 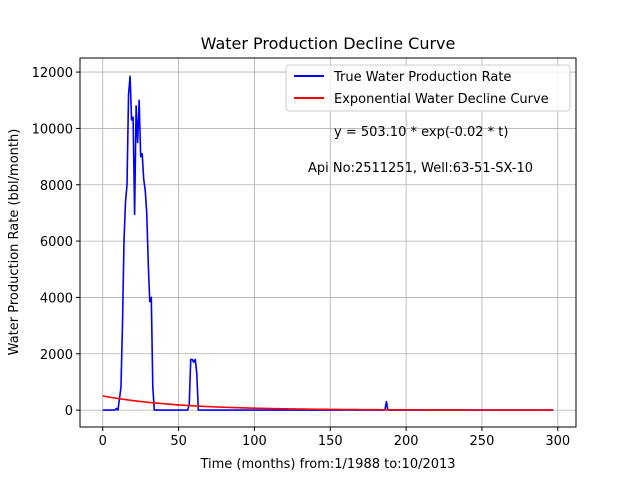 What do you see at coordinates (328, 403) in the screenshot?
I see `series-line-decline-curve` at bounding box center [328, 403].